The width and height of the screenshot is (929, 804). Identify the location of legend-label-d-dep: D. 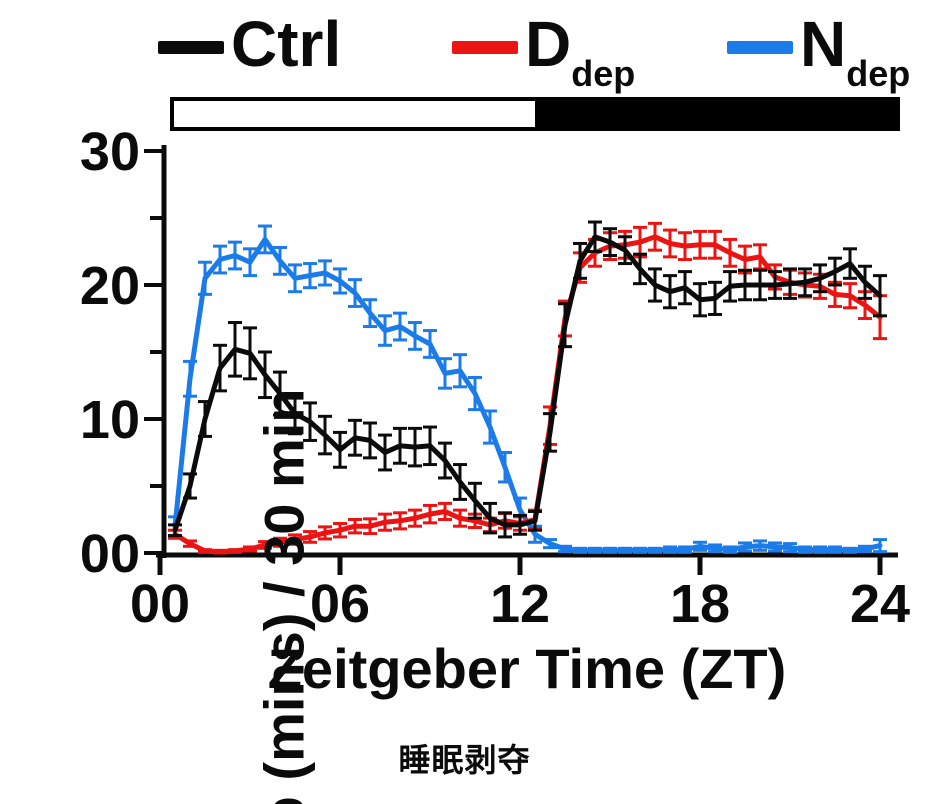
(548, 44).